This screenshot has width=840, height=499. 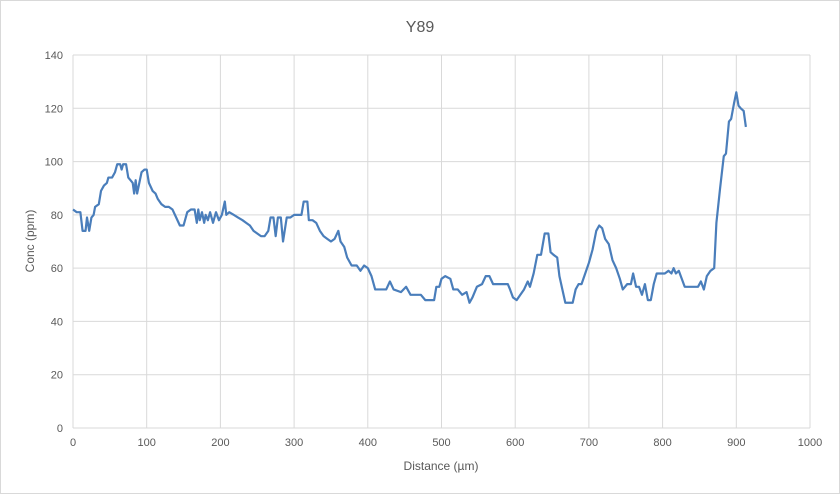 I want to click on x-tick-label: 200, so click(x=220, y=443).